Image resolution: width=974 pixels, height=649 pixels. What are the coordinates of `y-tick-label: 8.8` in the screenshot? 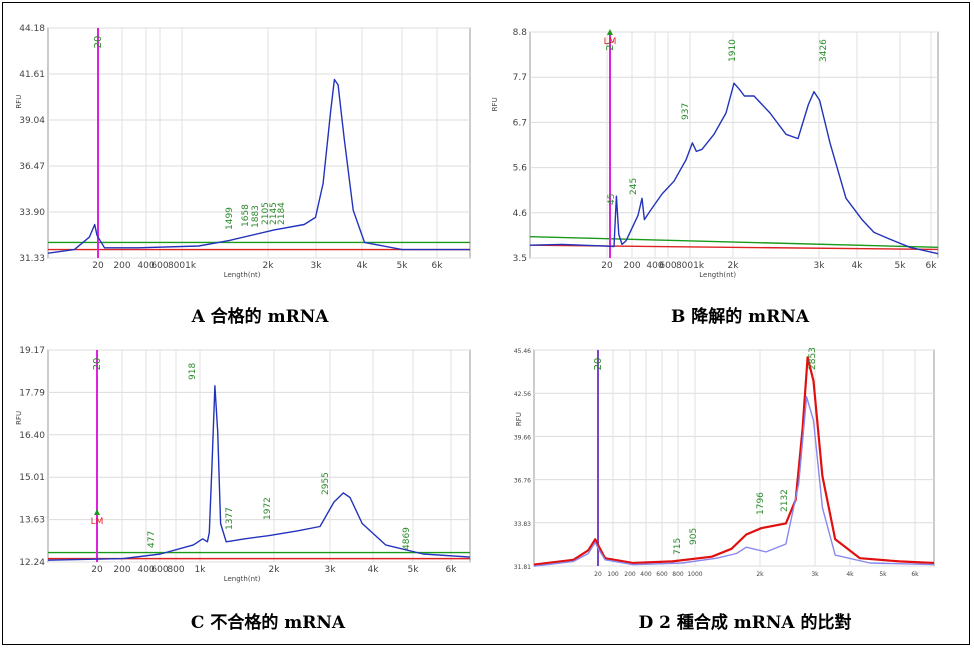 It's located at (520, 33).